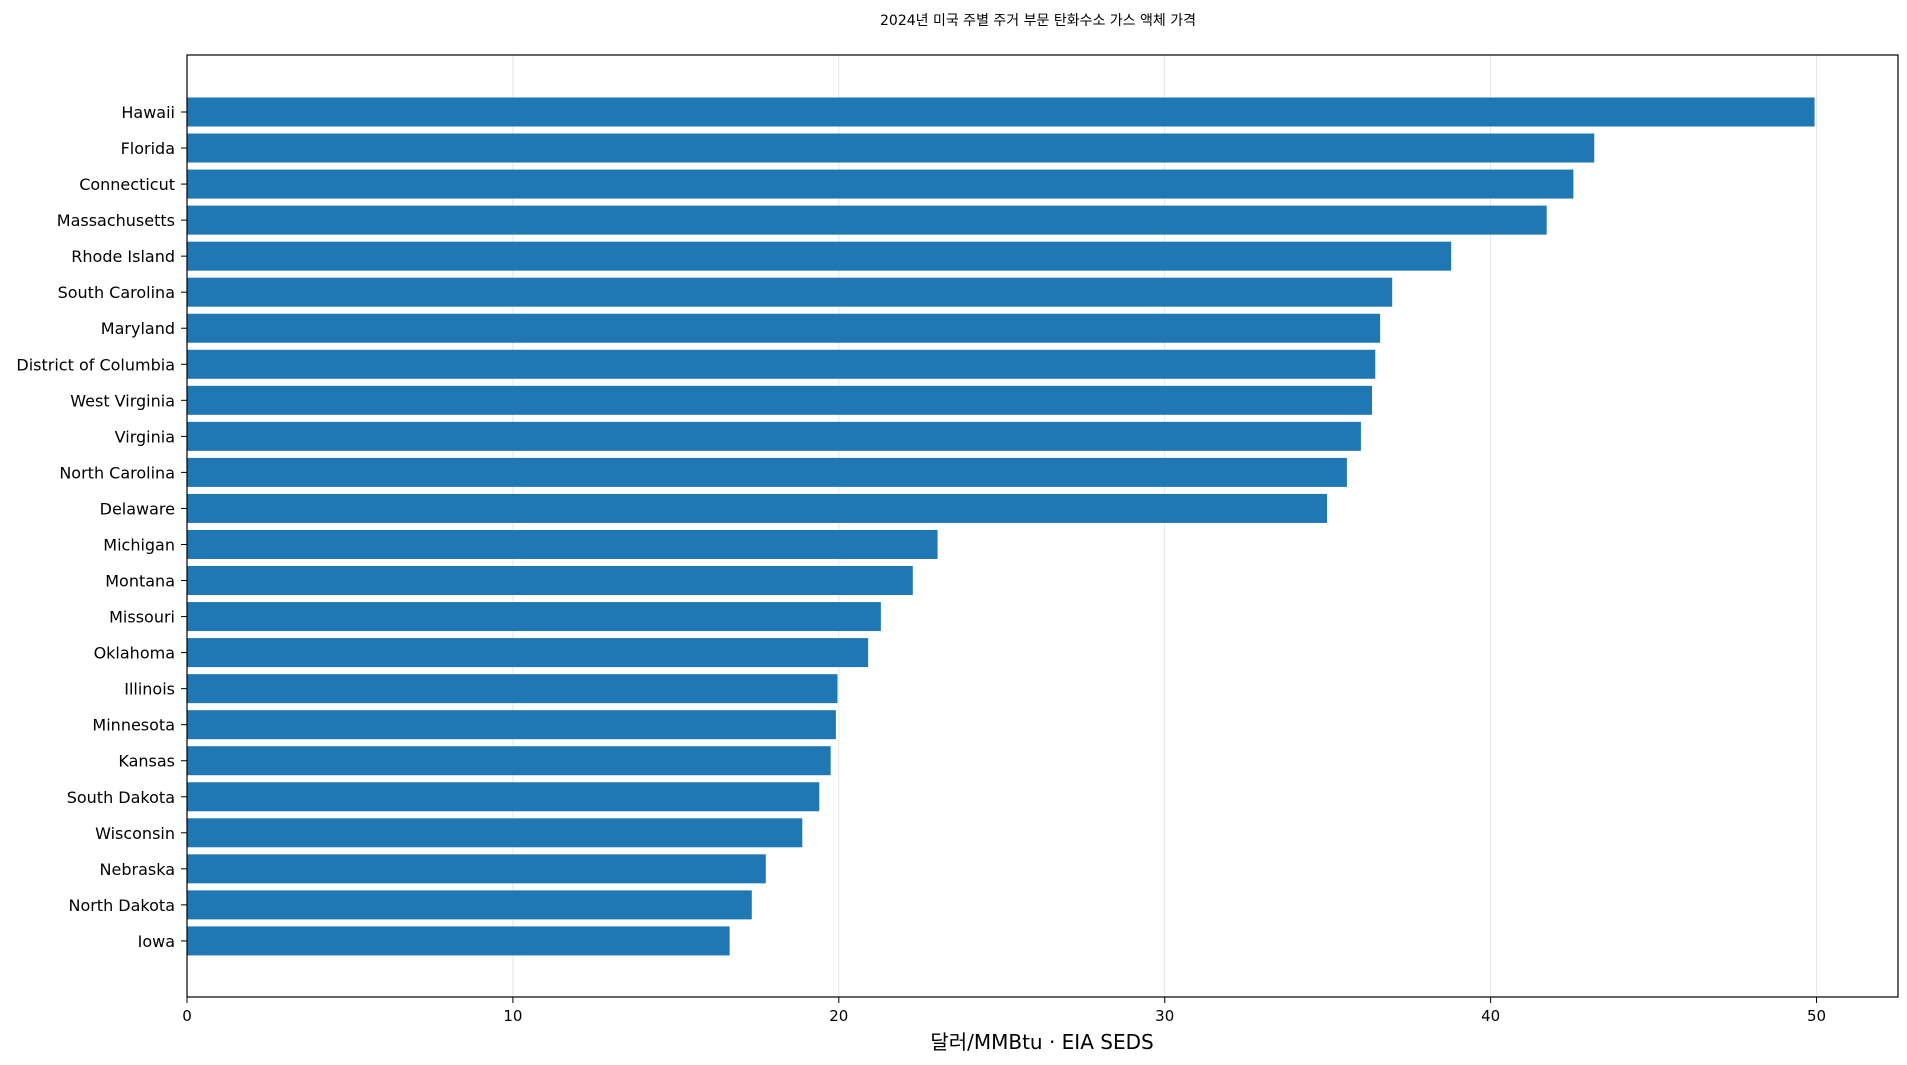  What do you see at coordinates (512, 1016) in the screenshot?
I see `x-tick-label: 10` at bounding box center [512, 1016].